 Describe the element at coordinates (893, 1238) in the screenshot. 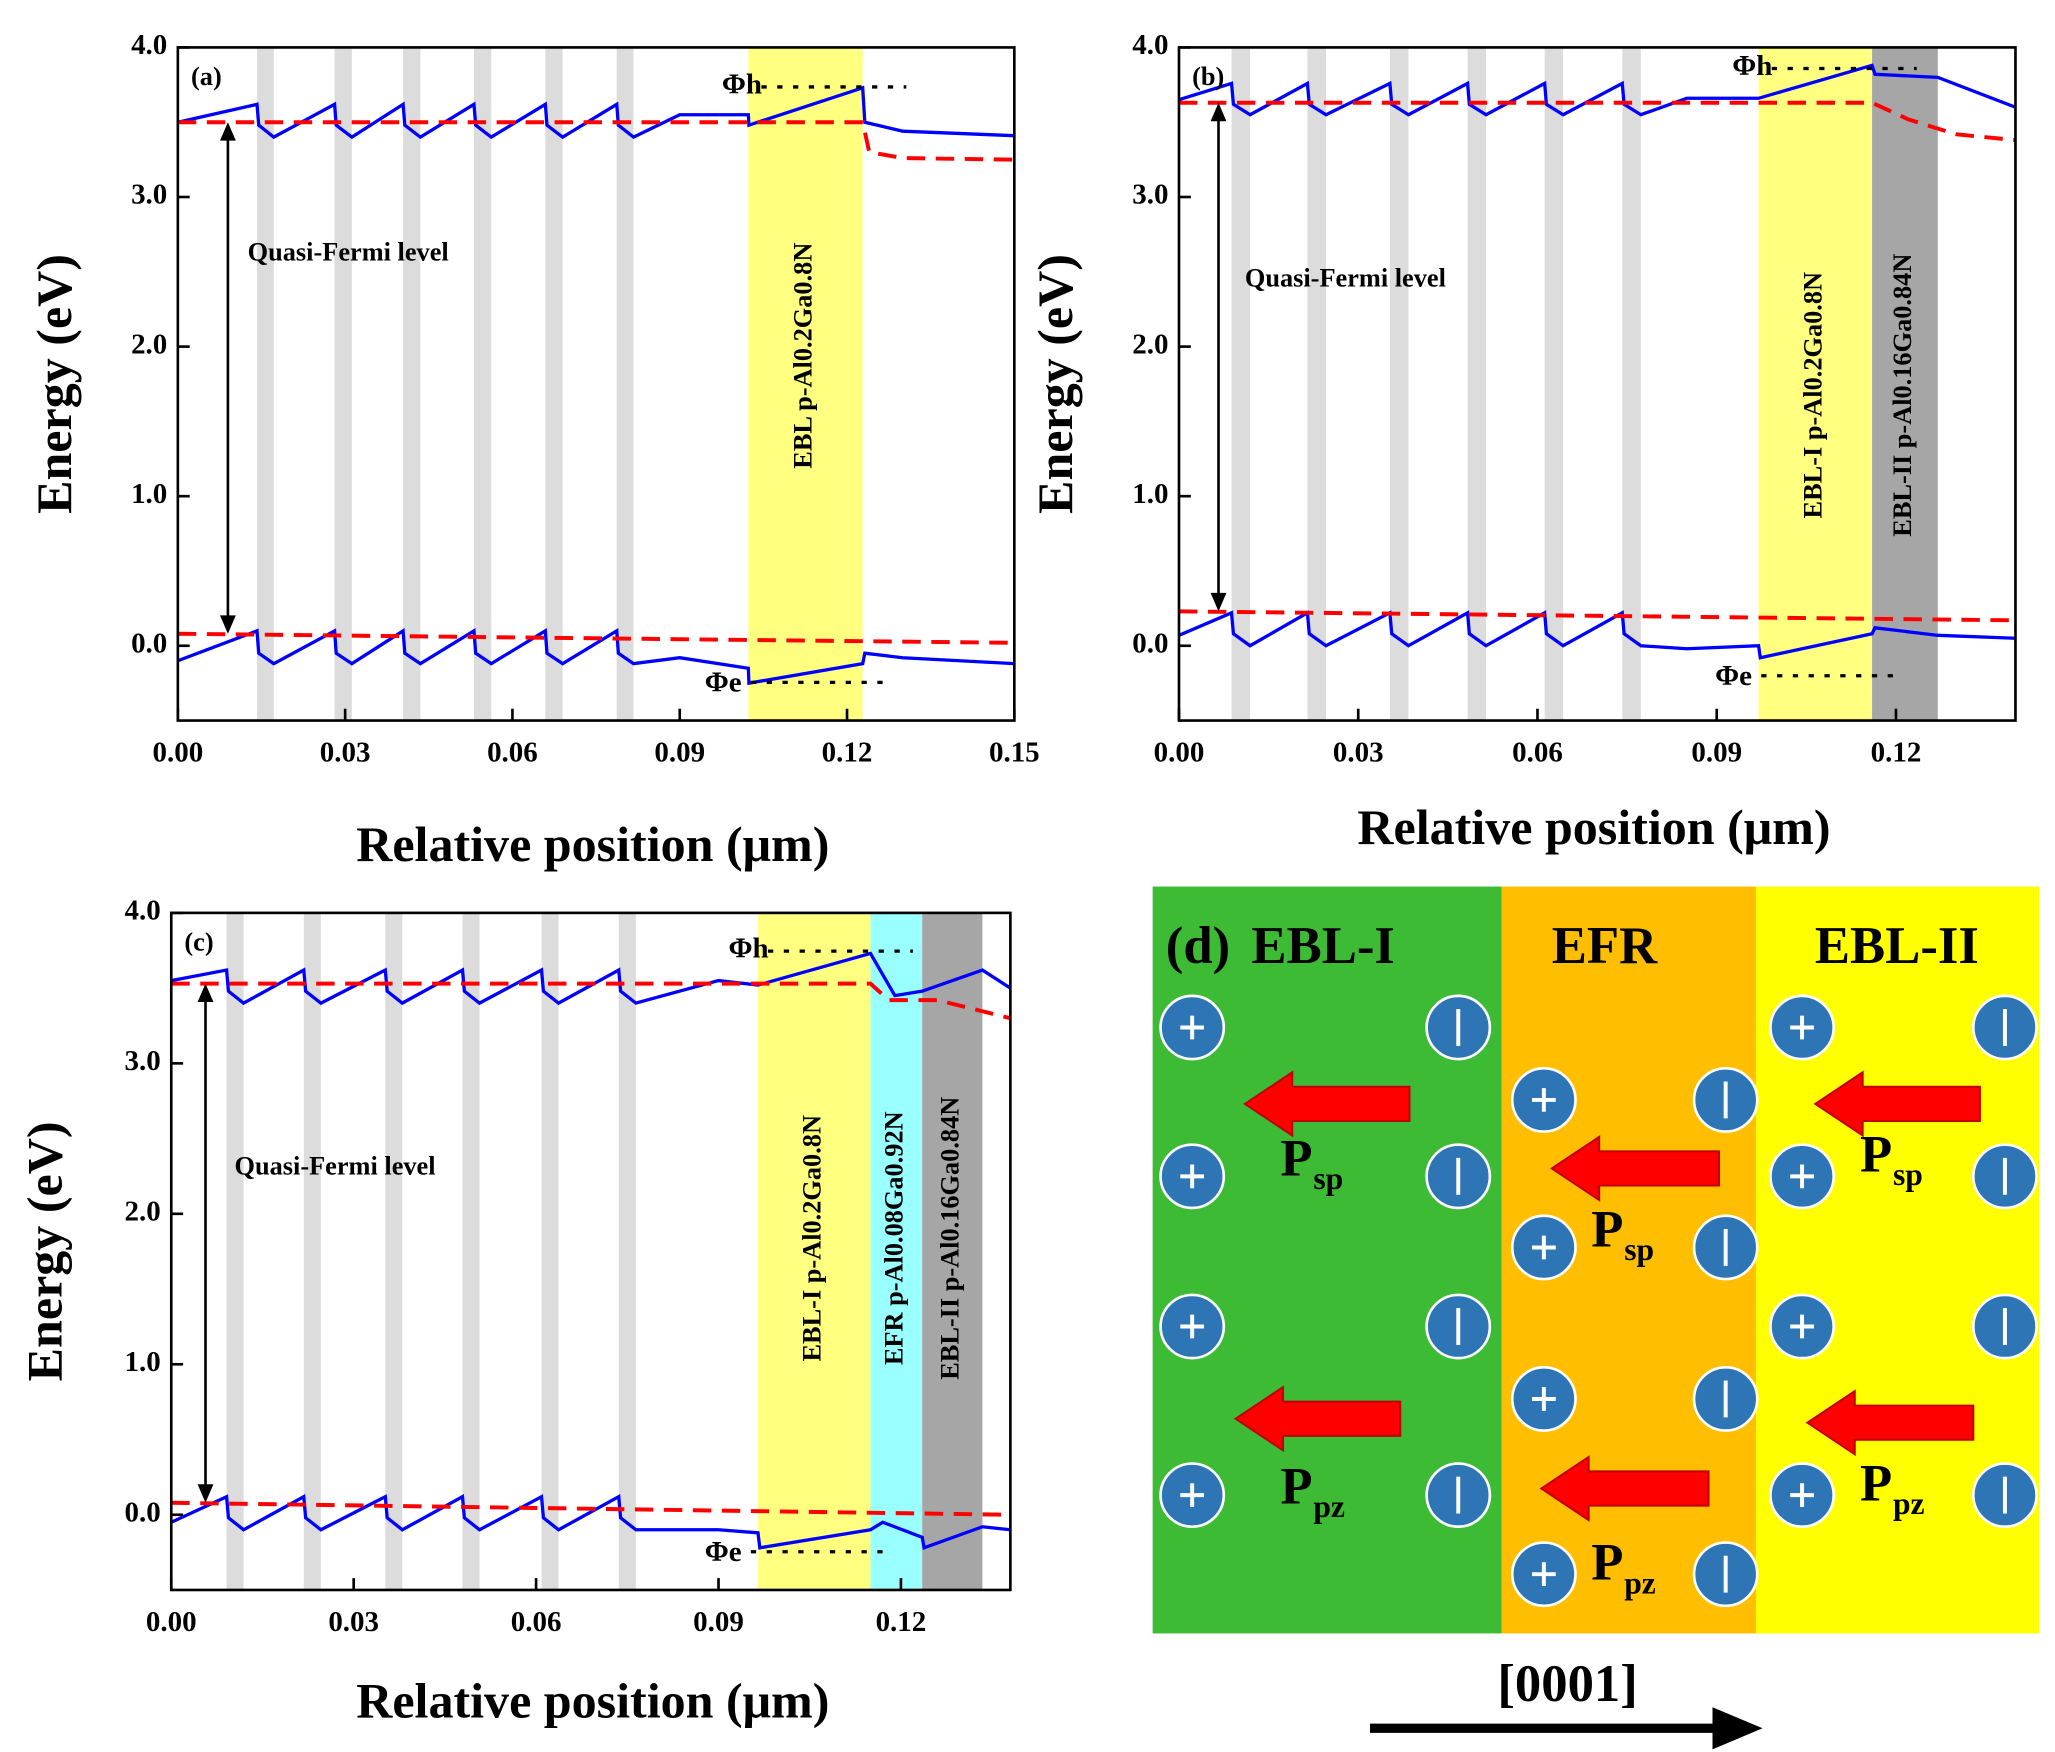

I see `region-label: EFR p-Al0.08Ga0.92N` at that location.